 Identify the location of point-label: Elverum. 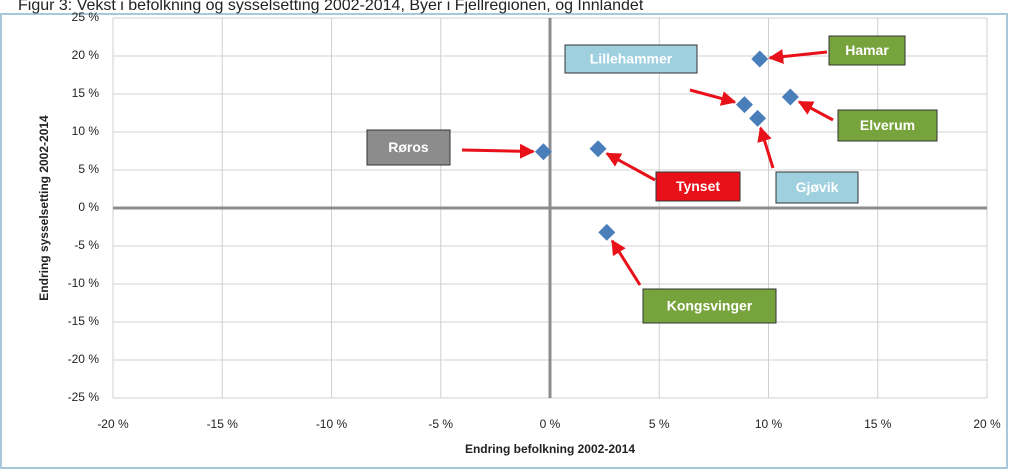
(887, 125).